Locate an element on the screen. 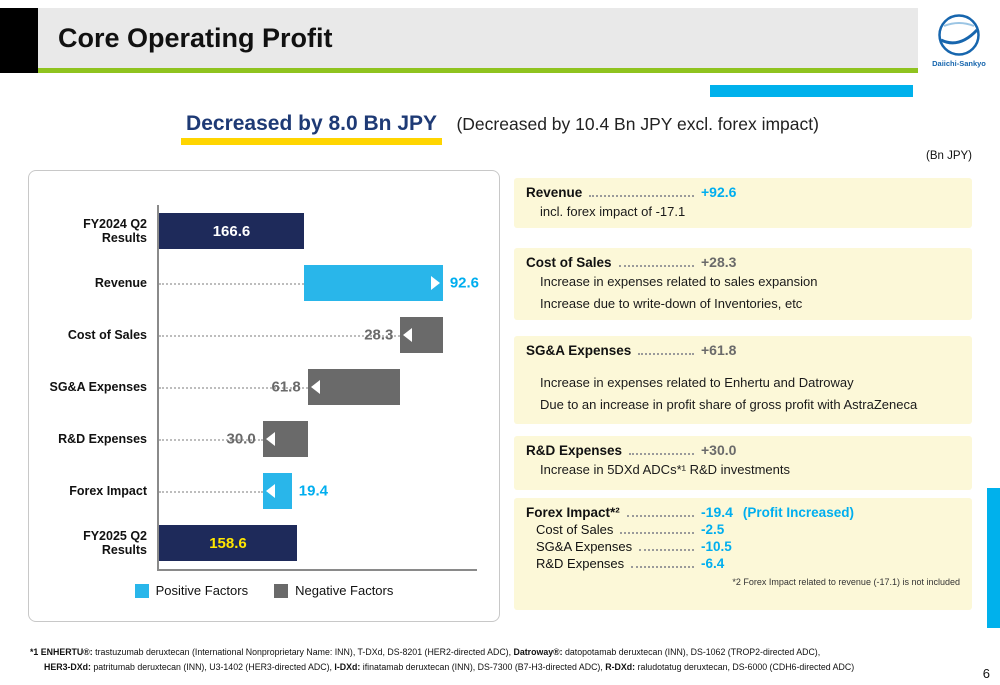  chart-row: FY2025 Q2 Results 158.6 is located at coordinates (264, 543).